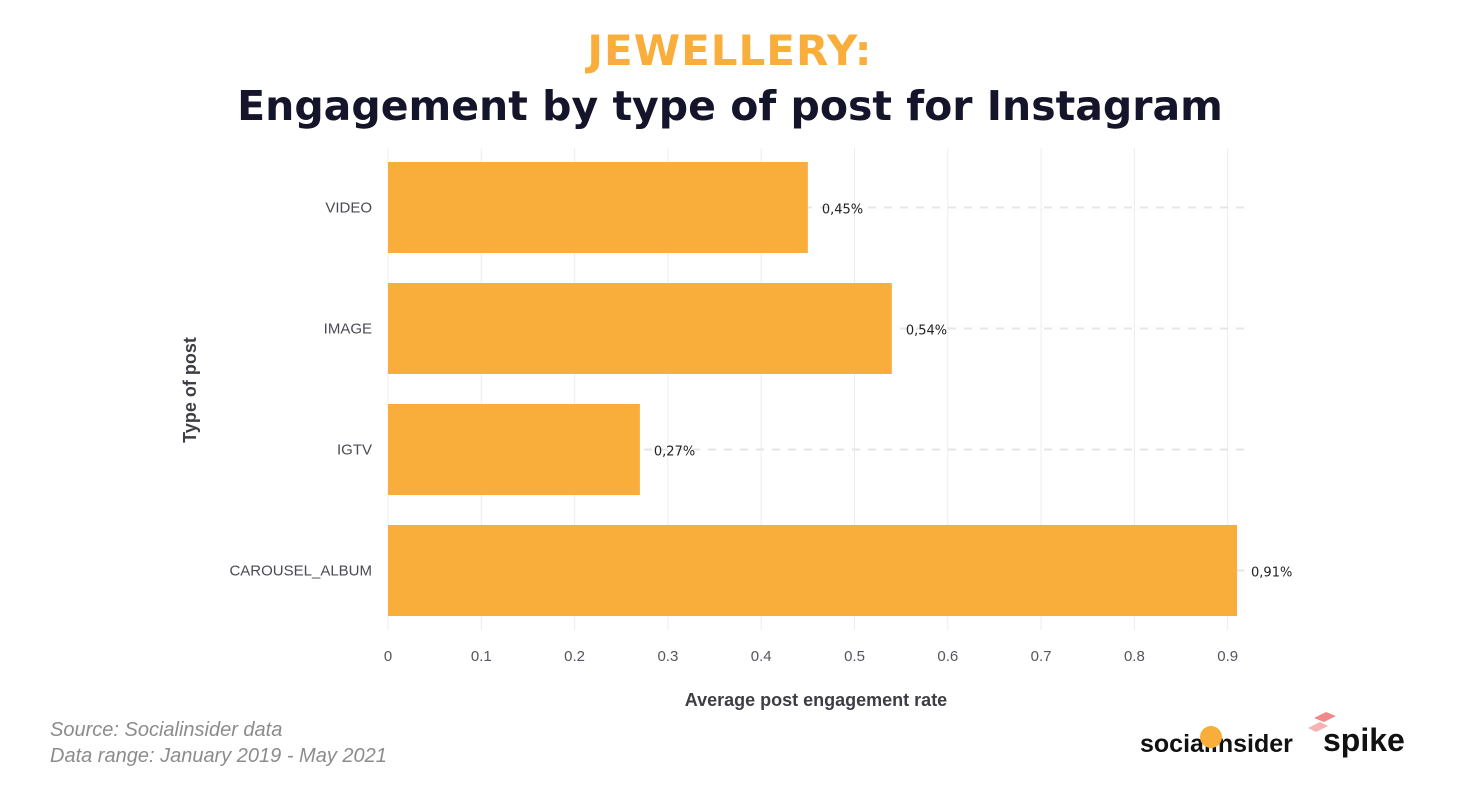  What do you see at coordinates (730, 106) in the screenshot?
I see `chart-title: Engagement by type of post for Instagram` at bounding box center [730, 106].